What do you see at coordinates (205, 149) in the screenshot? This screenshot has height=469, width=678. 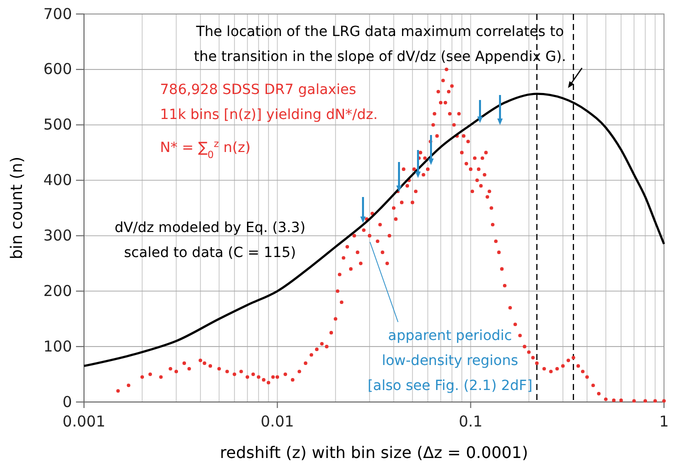 I see `annotation: N* = ∑$_{0}$$^{z}$ n(z)` at bounding box center [205, 149].